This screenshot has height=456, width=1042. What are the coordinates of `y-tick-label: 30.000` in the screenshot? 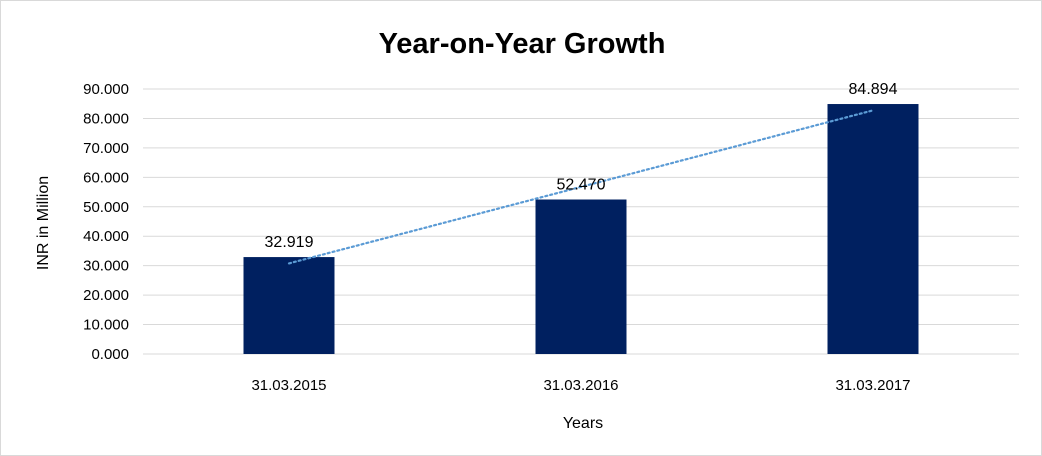 It's located at (106, 266).